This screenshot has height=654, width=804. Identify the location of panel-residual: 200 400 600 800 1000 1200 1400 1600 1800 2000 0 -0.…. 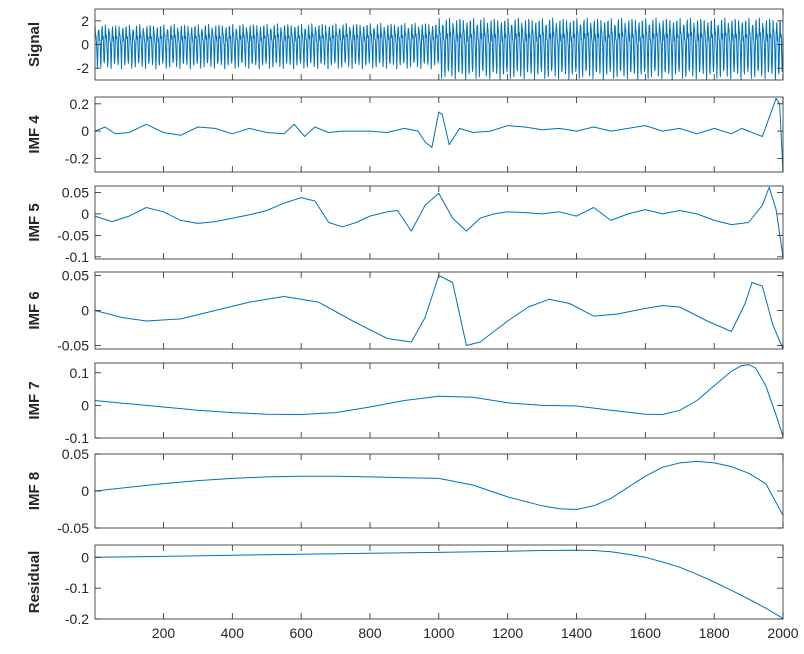
(412, 592).